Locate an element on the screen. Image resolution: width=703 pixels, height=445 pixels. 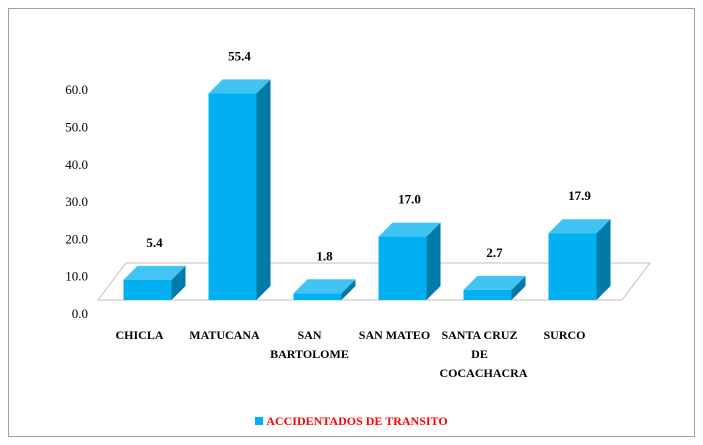
data-label: 17.9 is located at coordinates (579, 195).